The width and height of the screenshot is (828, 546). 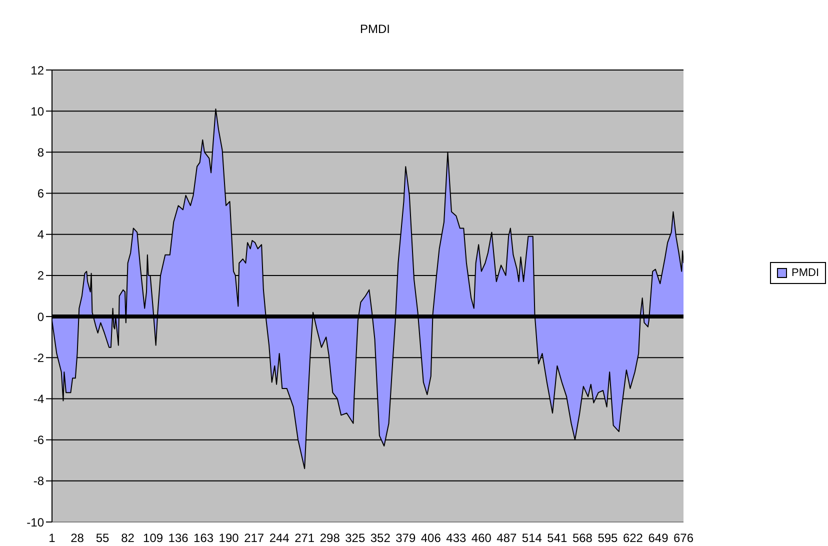 What do you see at coordinates (103, 538) in the screenshot?
I see `x-tick-label: 55` at bounding box center [103, 538].